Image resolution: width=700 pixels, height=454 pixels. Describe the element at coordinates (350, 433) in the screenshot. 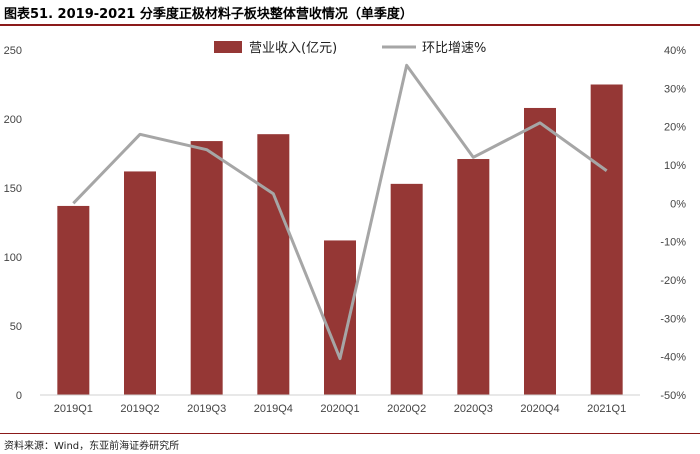

I see `source-rule` at that location.